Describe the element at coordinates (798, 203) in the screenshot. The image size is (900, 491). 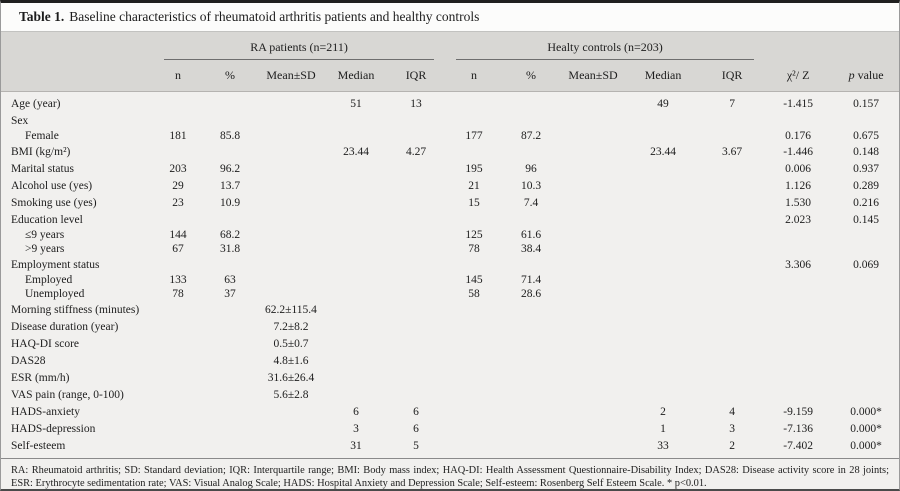
I see `cell-chi2_z: 1.530` at that location.